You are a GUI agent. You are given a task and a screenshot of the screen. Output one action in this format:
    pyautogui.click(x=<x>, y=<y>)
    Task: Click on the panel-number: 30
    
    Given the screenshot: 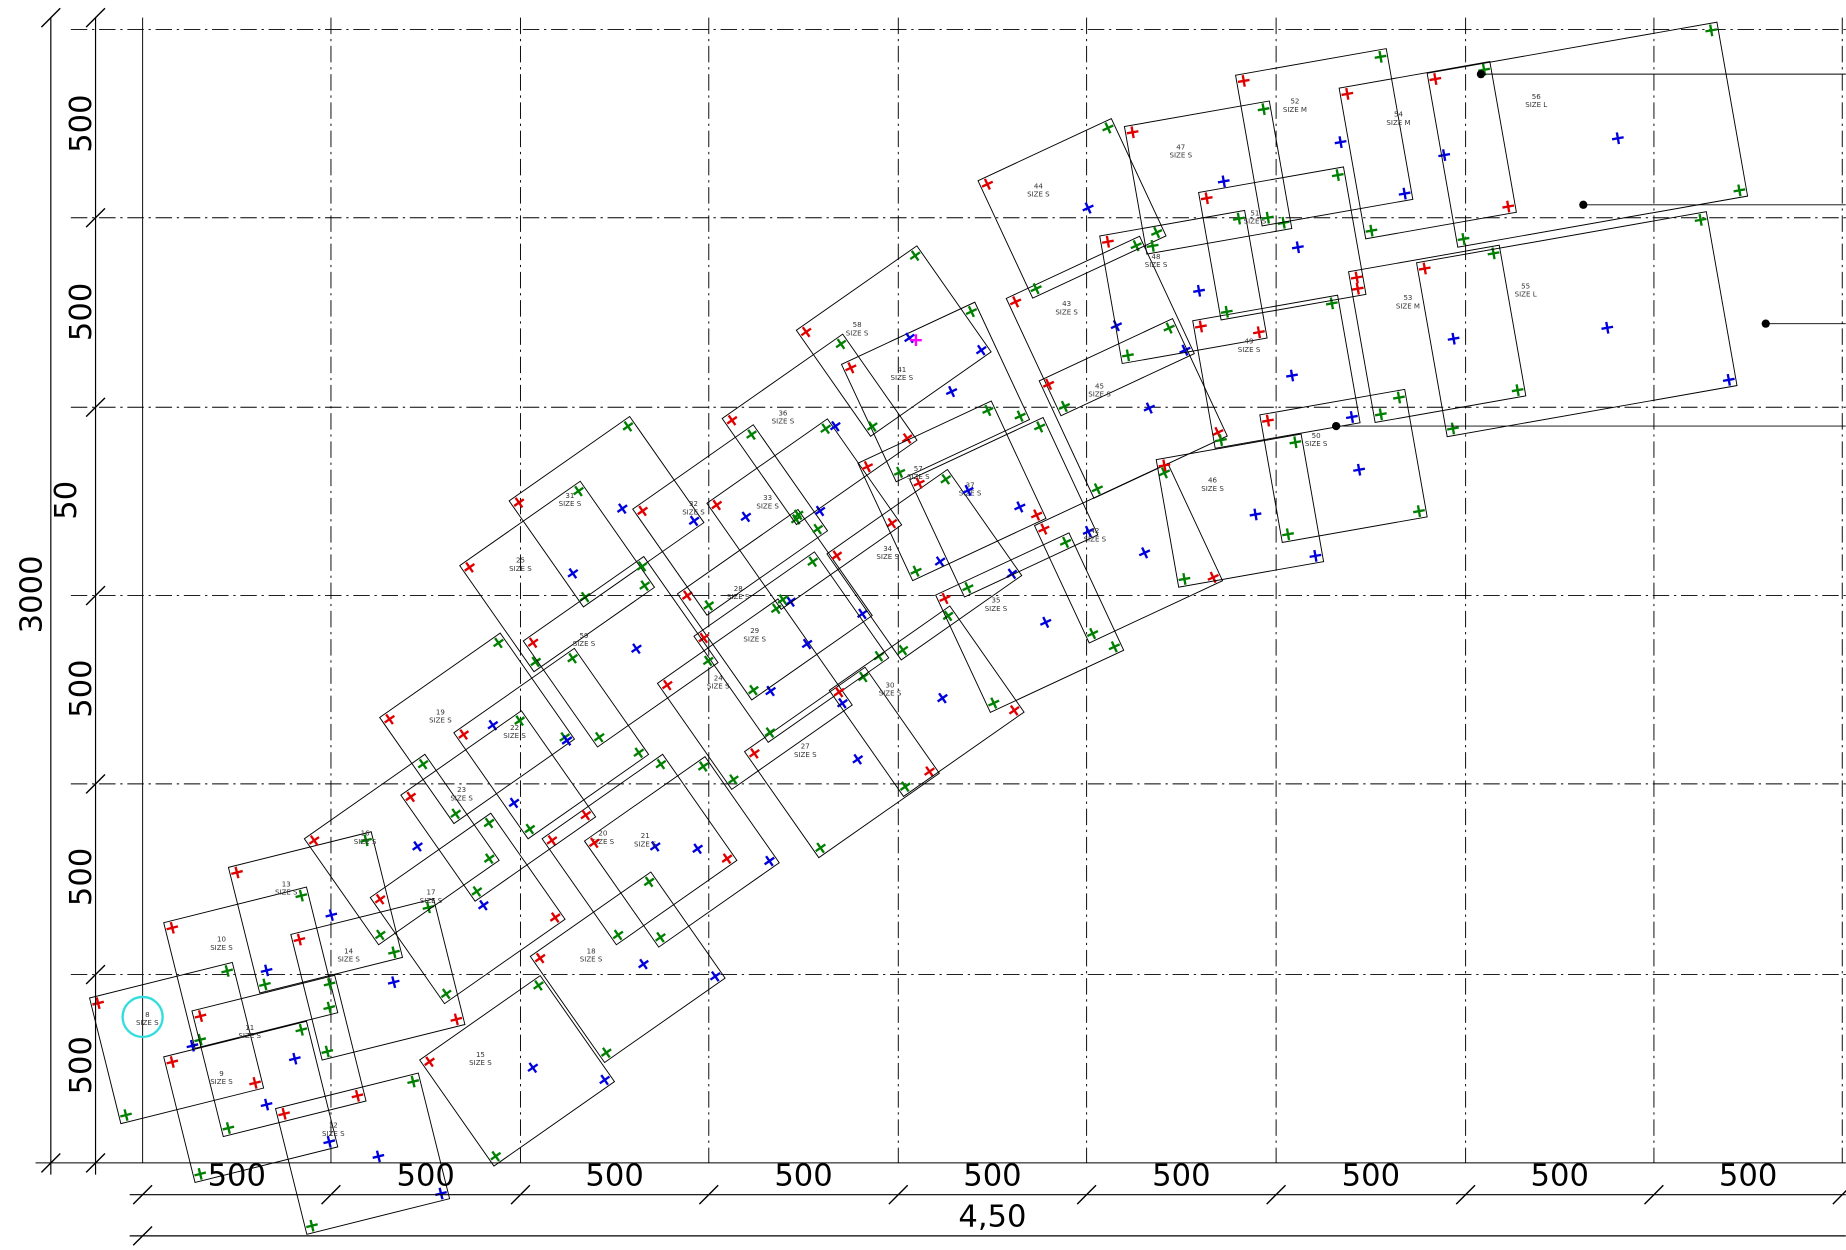 What is the action you would take?
    pyautogui.click(x=890, y=684)
    